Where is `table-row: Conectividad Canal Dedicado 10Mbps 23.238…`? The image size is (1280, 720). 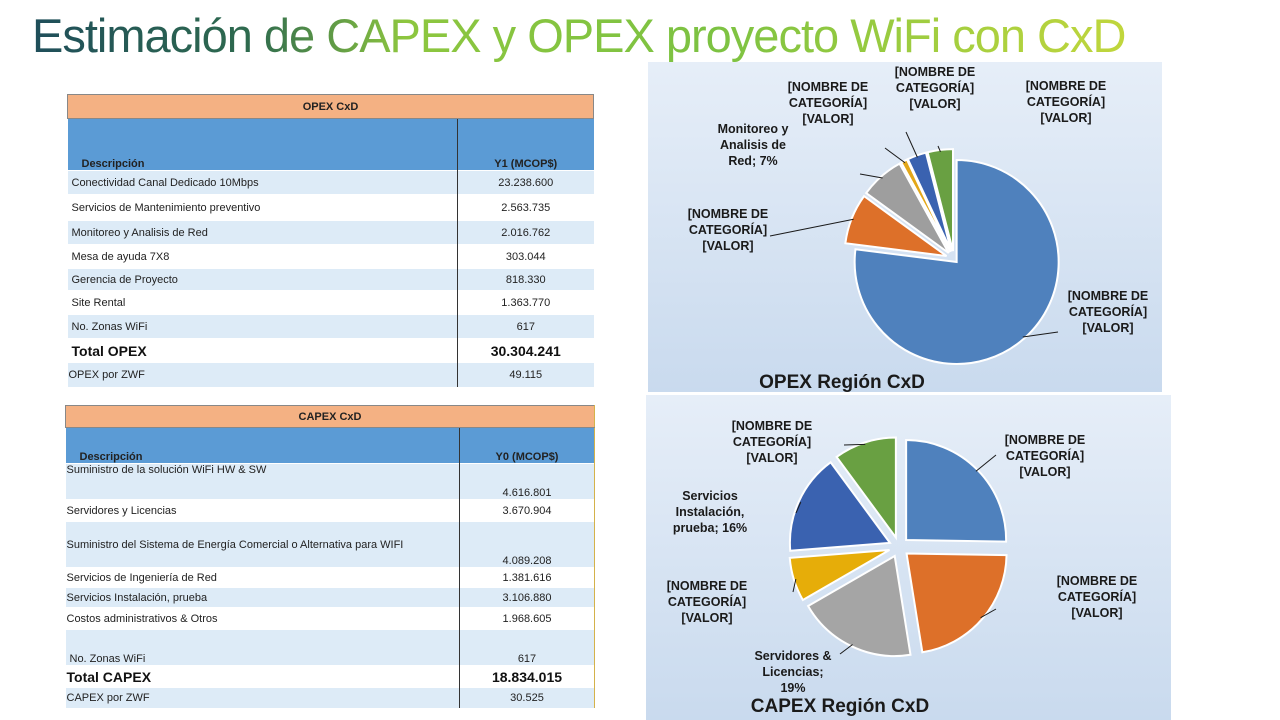 table-row: Conectividad Canal Dedicado 10Mbps 23.238… is located at coordinates (330, 182).